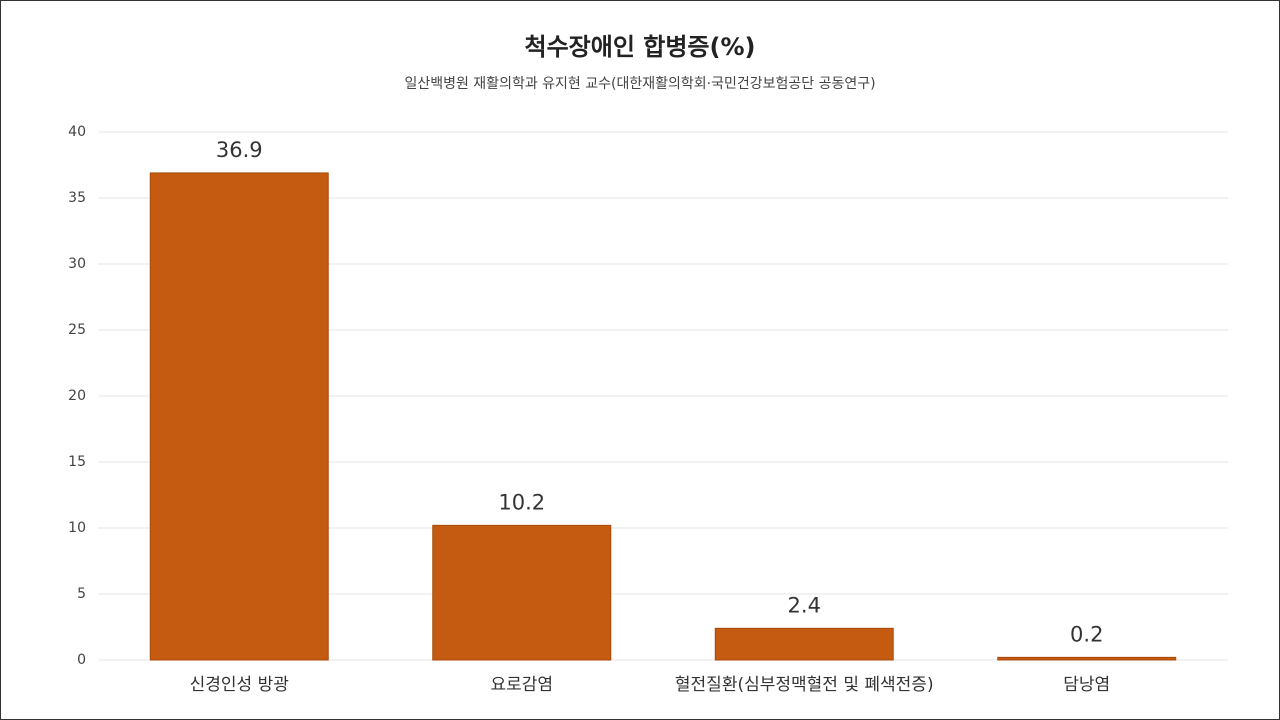  Describe the element at coordinates (77, 264) in the screenshot. I see `y-tick-label: 30` at that location.